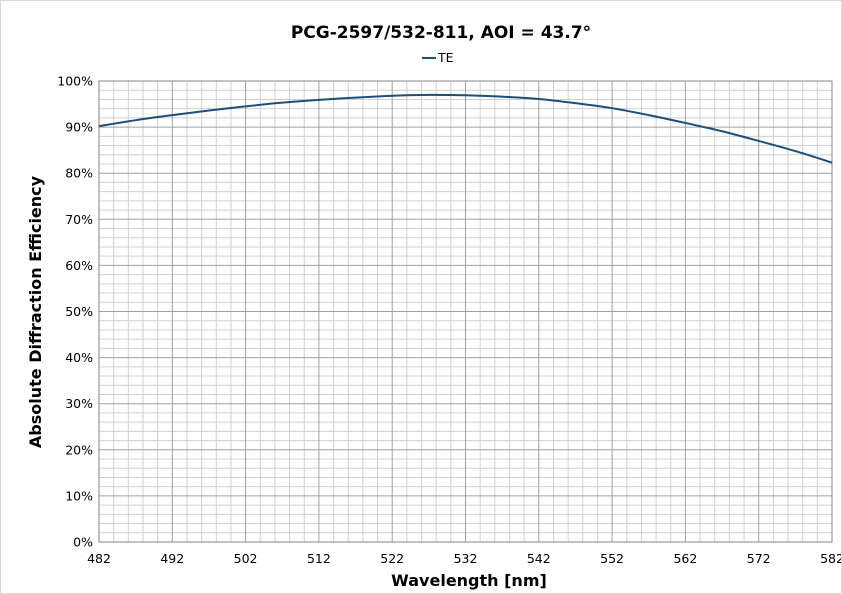 This screenshot has width=842, height=594. I want to click on x-tick-label: 502, so click(246, 558).